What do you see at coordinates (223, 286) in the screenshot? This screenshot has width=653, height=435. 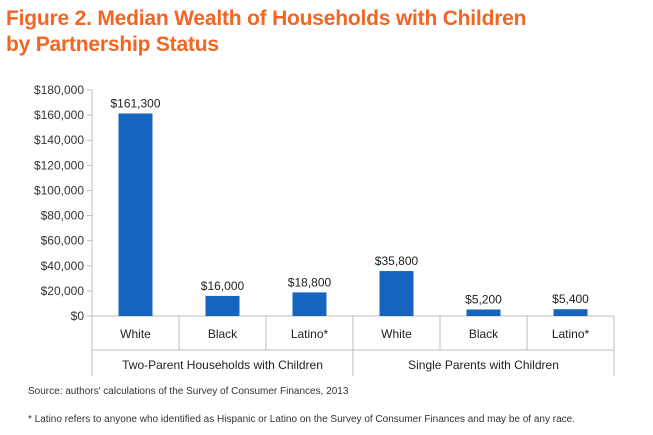 I see `data-label: $16,000` at bounding box center [223, 286].